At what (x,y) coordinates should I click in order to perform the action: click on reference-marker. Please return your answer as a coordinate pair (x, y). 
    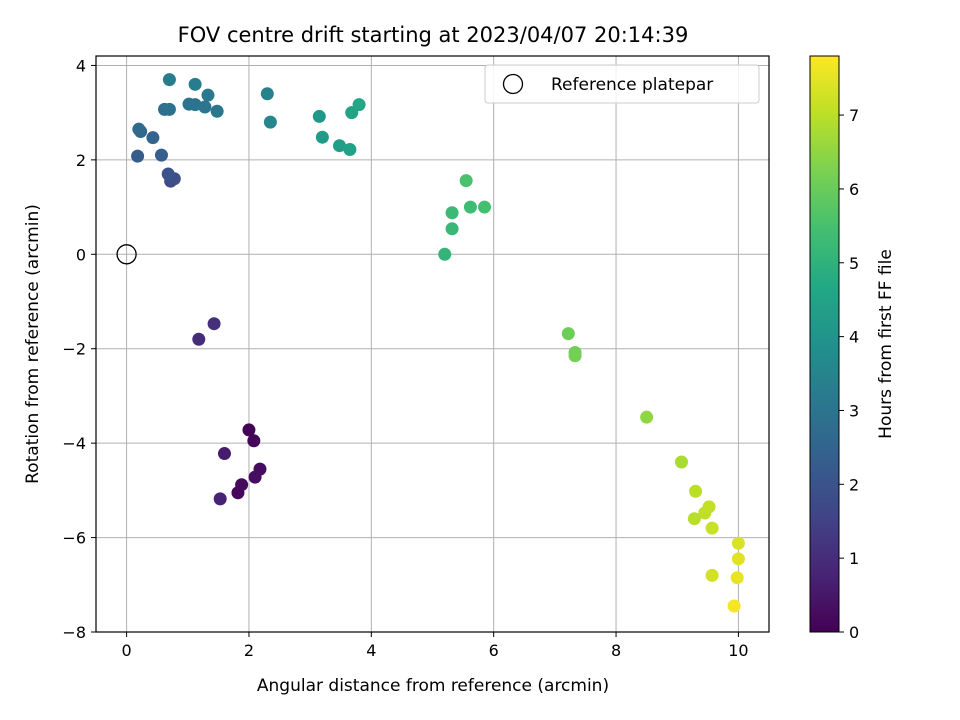
    Looking at the image, I should click on (126, 254).